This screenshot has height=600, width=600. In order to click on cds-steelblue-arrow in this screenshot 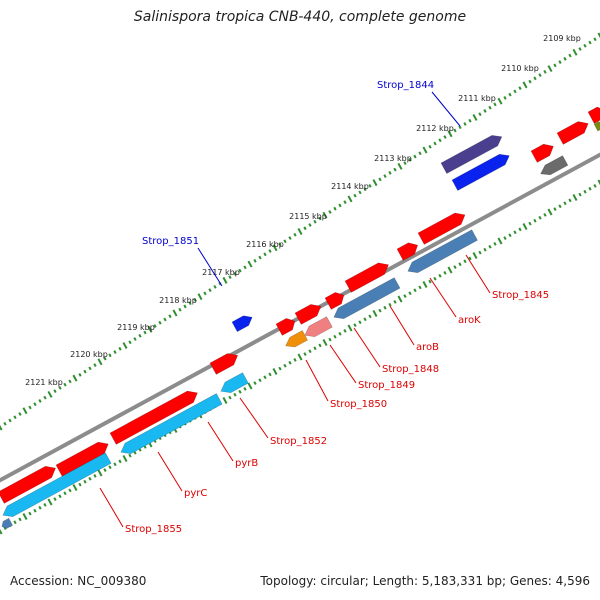, I will do `click(367, 298)`.